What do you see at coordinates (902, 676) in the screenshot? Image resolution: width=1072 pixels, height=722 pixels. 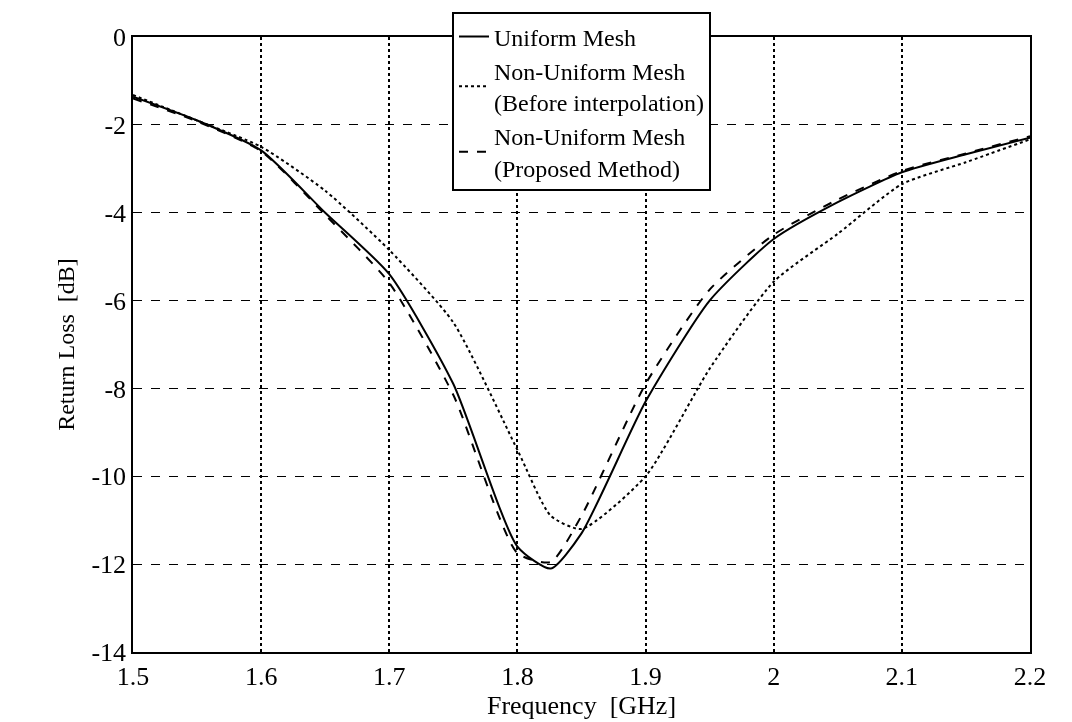 I see `x-tick-label: 2.1` at bounding box center [902, 676].